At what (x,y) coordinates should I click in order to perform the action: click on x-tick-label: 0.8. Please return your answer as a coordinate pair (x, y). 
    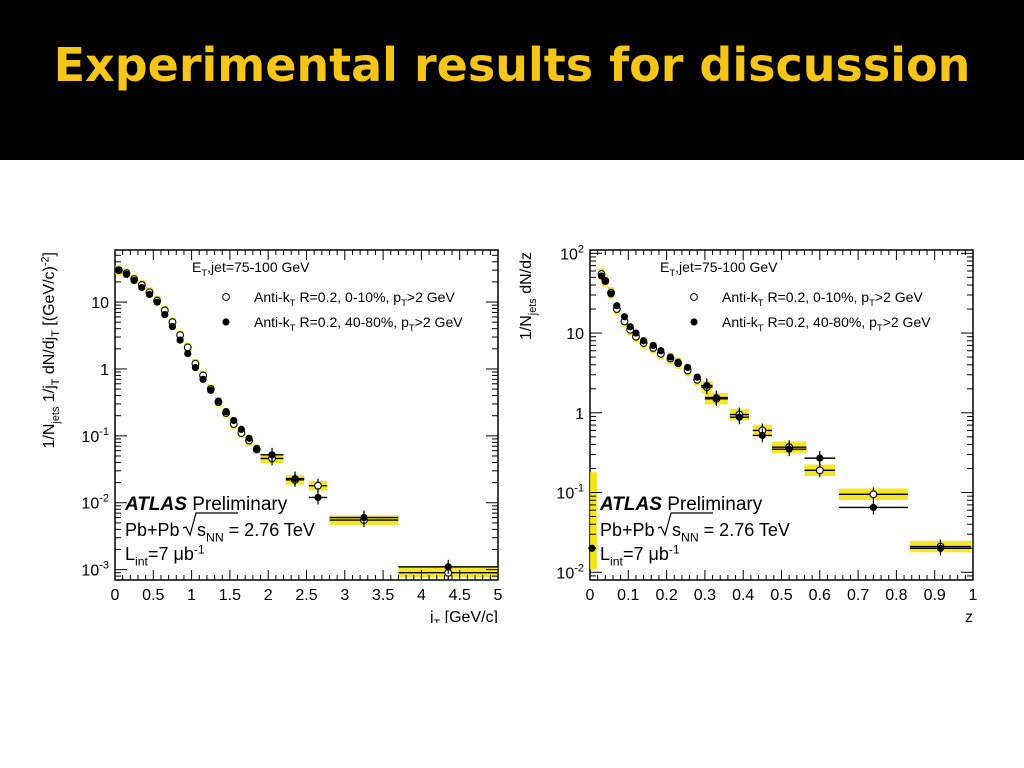
    Looking at the image, I should click on (896, 595).